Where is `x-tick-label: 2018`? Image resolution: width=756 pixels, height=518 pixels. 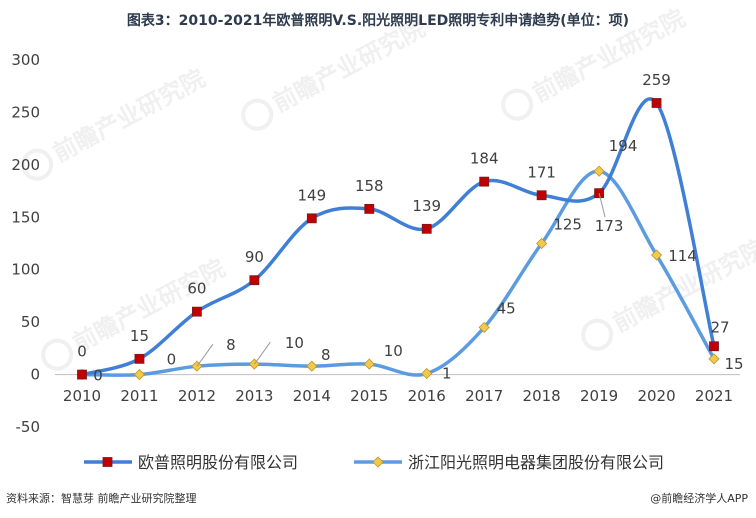 x-tick-label: 2018 is located at coordinates (542, 396).